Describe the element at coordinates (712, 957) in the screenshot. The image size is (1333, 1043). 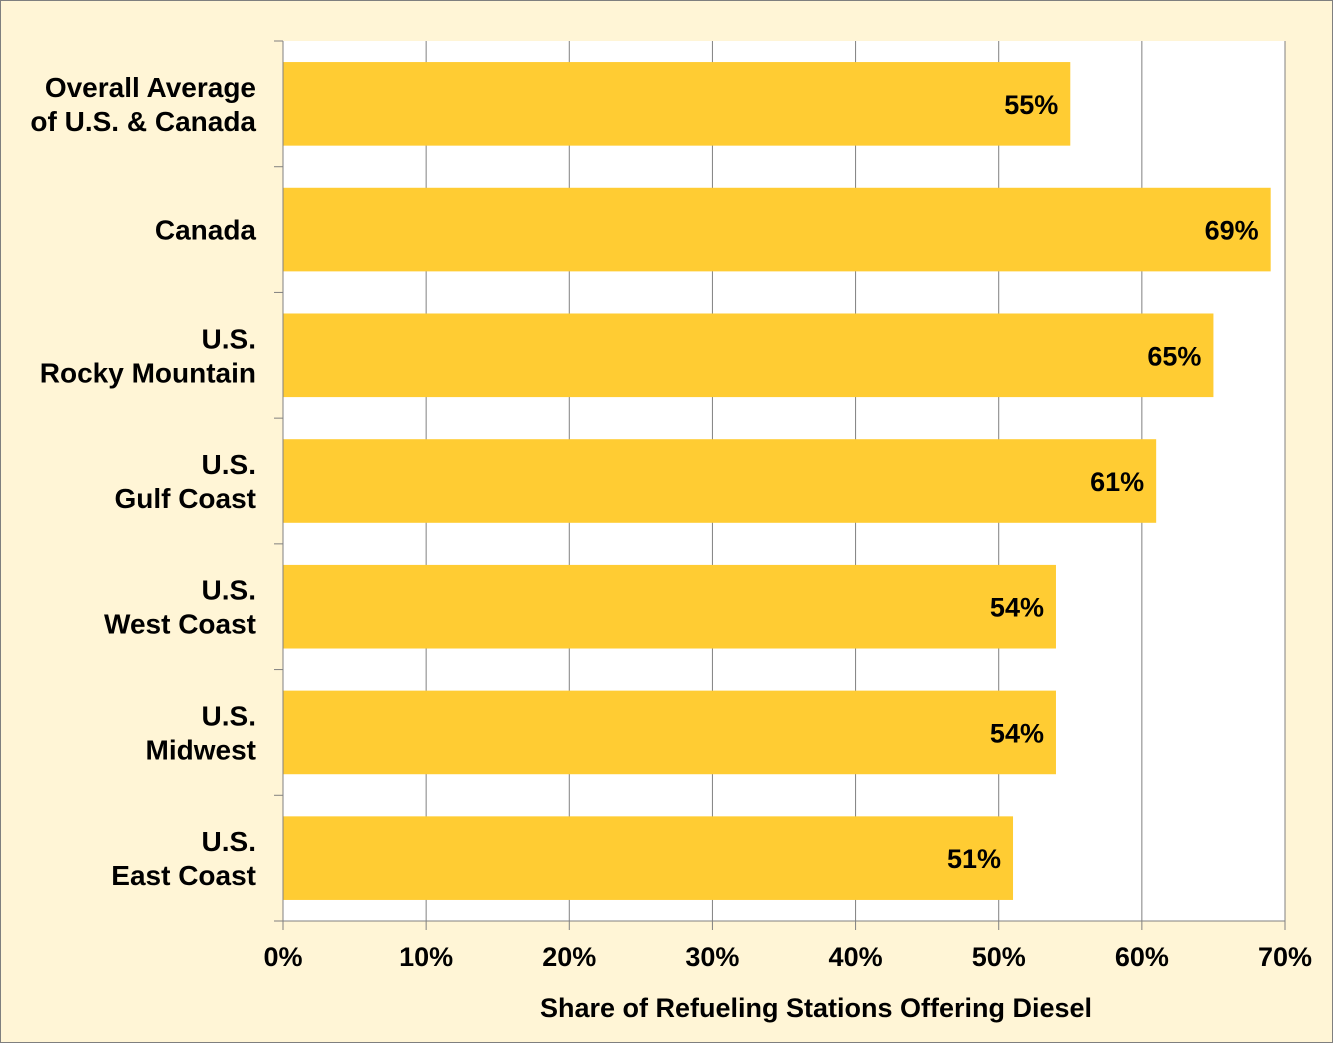
I see `x-tick-label: 30%` at that location.